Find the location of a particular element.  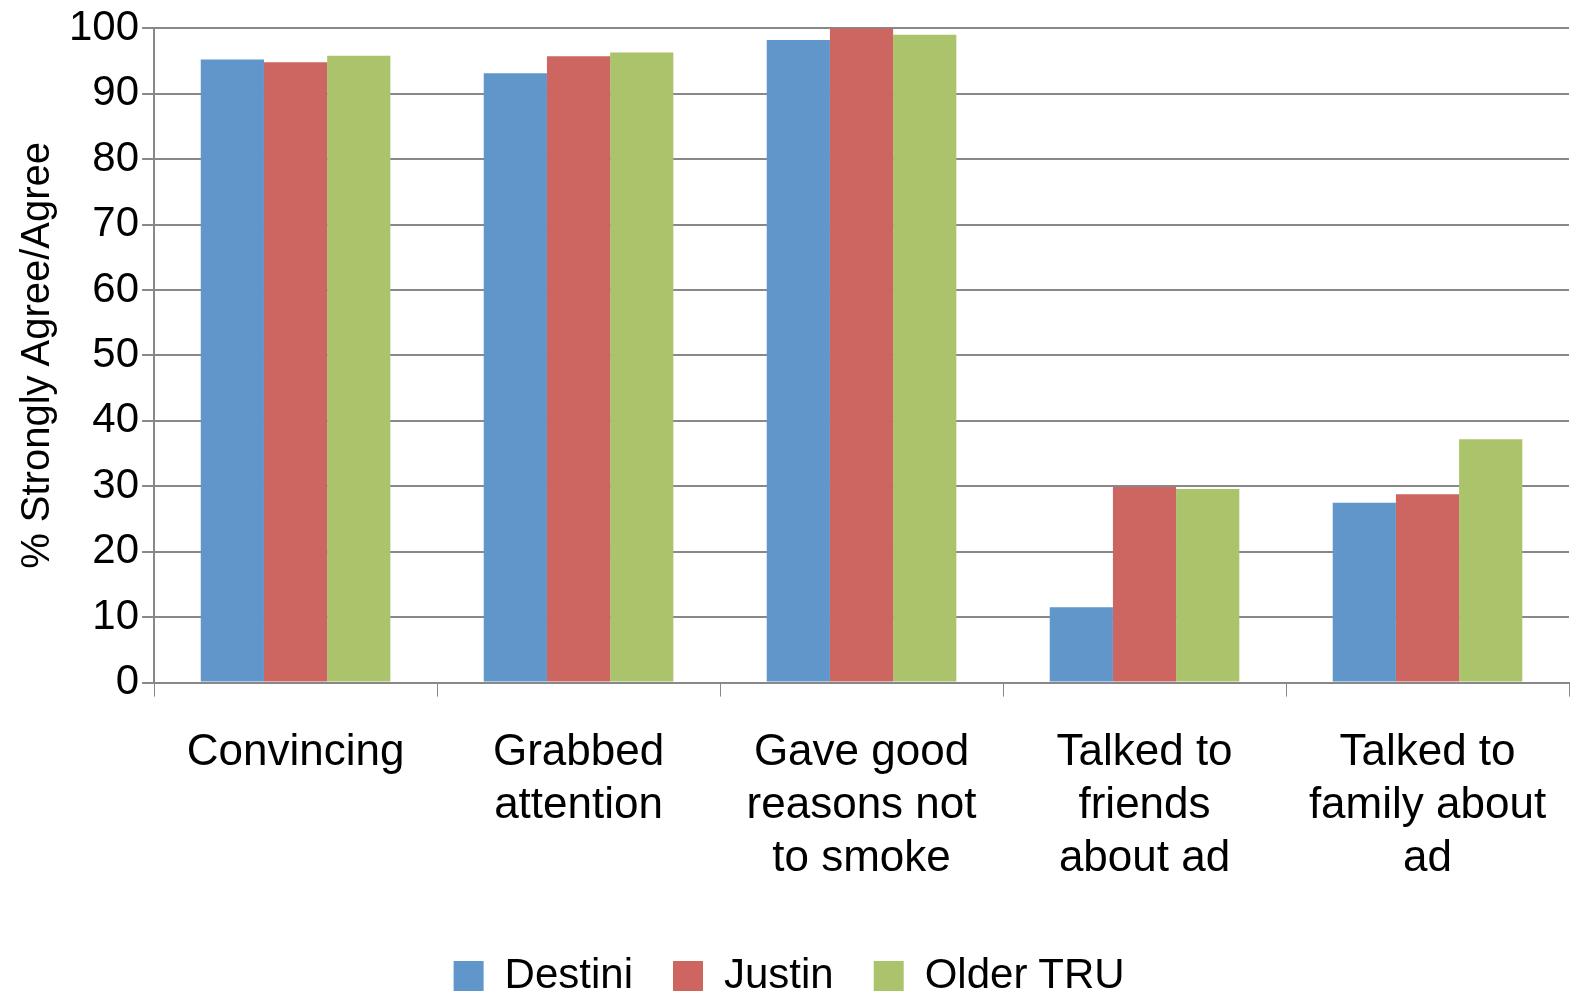

x-tick-label: Convincing is located at coordinates (295, 750).